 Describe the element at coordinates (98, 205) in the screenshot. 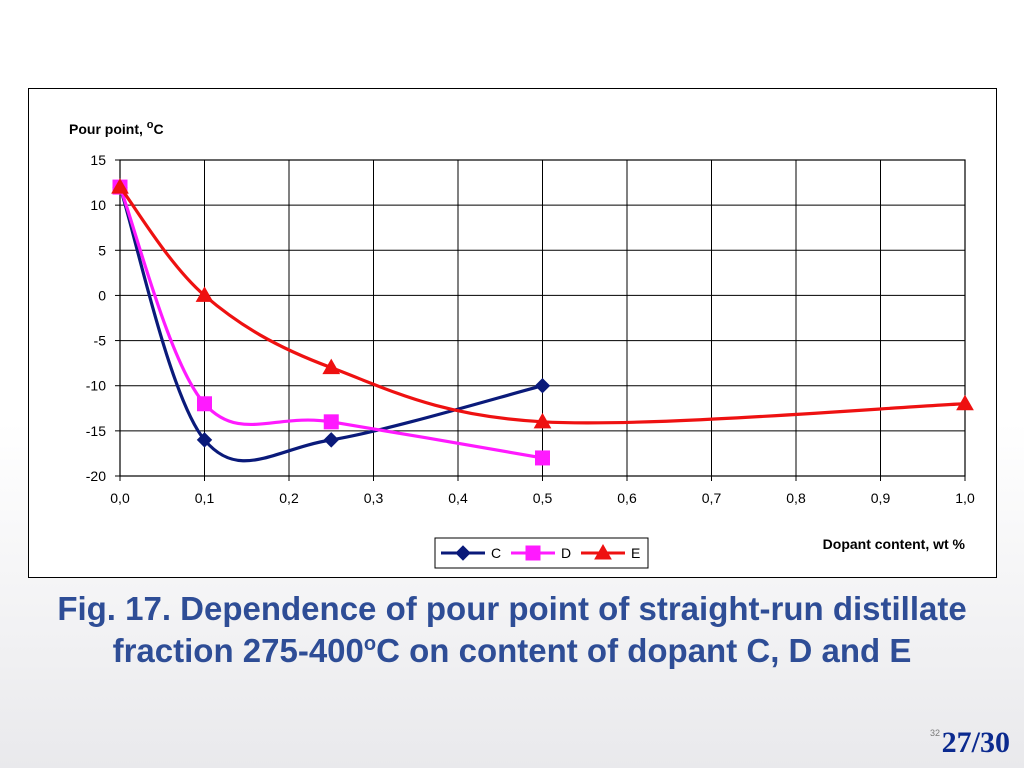

I see `y-tick-label: 10` at that location.